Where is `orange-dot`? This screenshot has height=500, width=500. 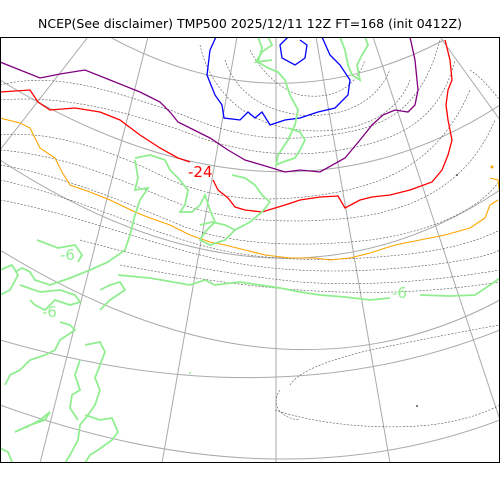 orange-dot is located at coordinates (492, 167).